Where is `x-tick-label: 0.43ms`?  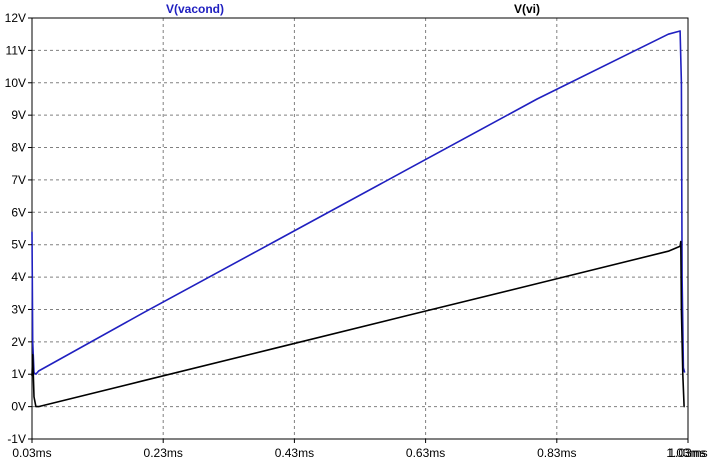 x-tick-label: 0.43ms is located at coordinates (294, 453).